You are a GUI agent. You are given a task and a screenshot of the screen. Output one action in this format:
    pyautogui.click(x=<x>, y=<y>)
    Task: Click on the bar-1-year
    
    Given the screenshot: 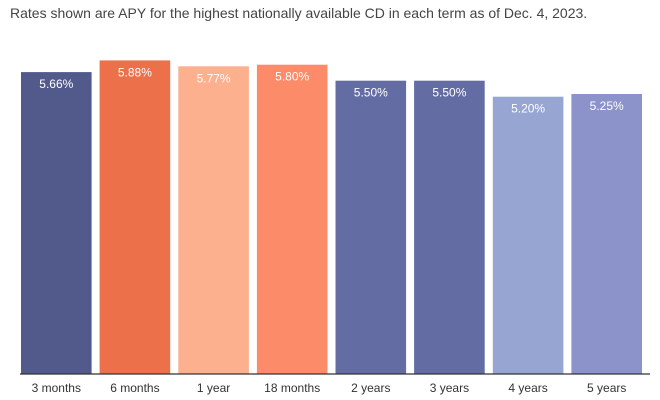 What is the action you would take?
    pyautogui.click(x=213, y=220)
    